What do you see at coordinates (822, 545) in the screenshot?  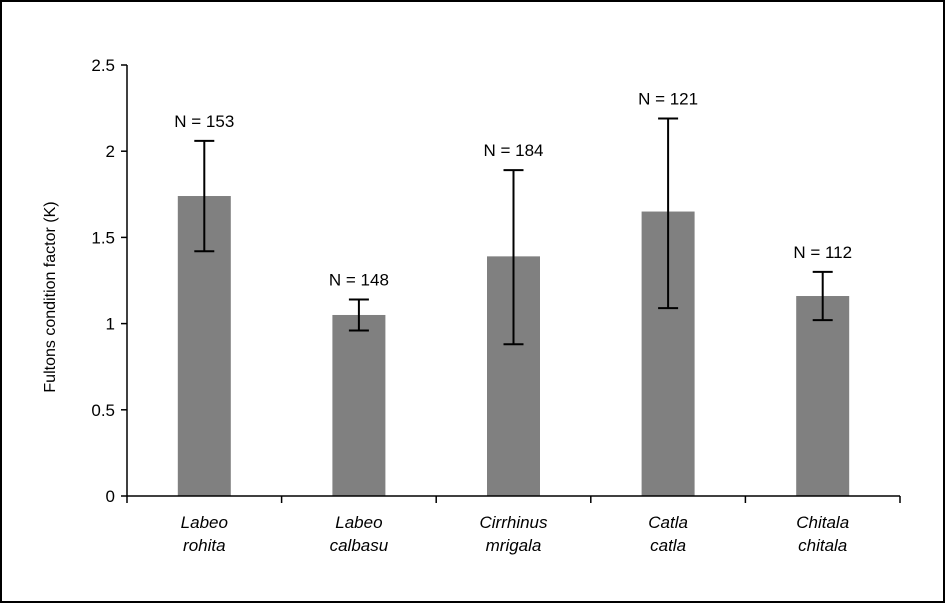 I see `x-category-label-line2: chitala` at bounding box center [822, 545].